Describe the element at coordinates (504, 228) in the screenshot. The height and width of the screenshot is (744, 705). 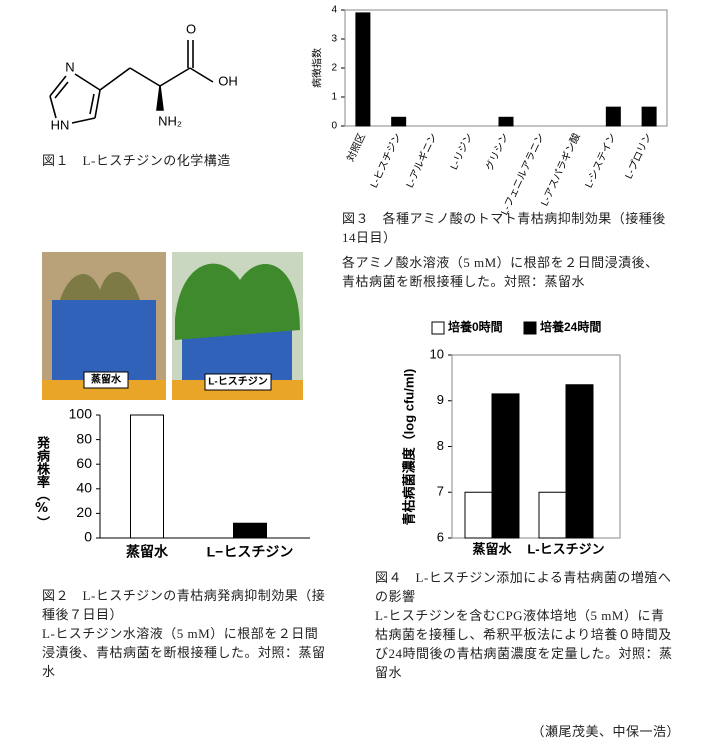
I see `caption-title: 図３ 各種アミノ酸のトマト青枯病抑制効果（接種後14日目）` at that location.